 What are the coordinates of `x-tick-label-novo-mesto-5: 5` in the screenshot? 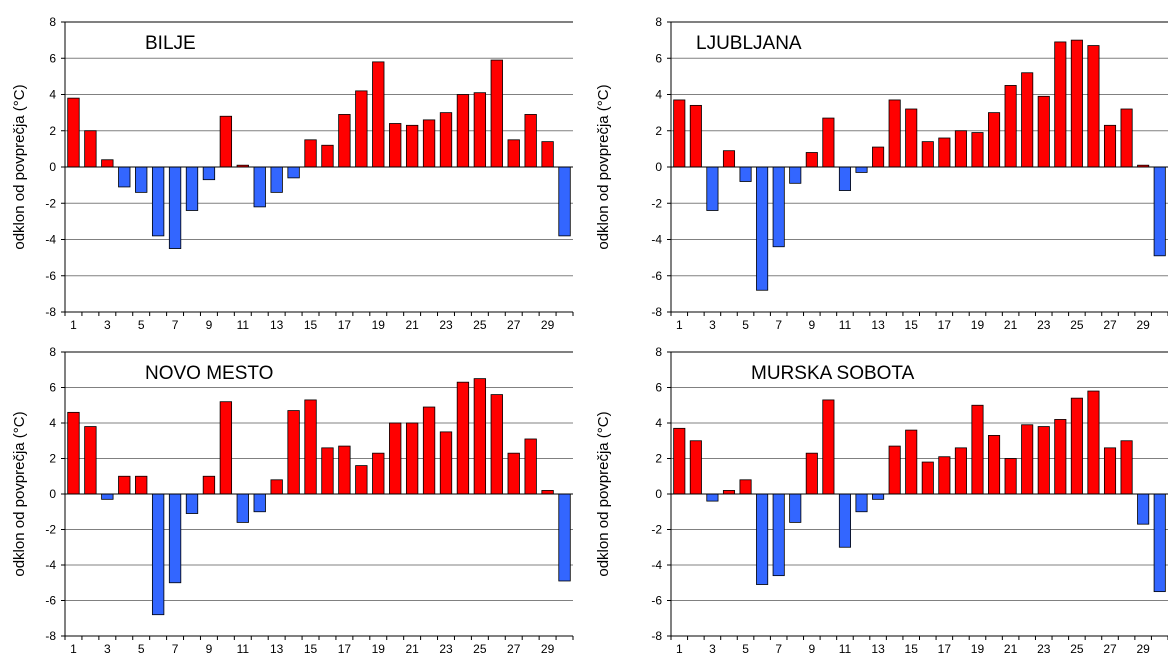 It's located at (141, 649).